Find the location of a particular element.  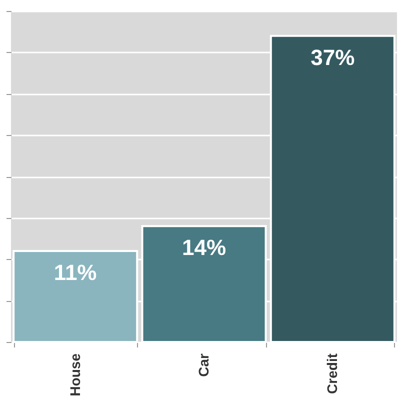

data-label: 37% is located at coordinates (332, 57).